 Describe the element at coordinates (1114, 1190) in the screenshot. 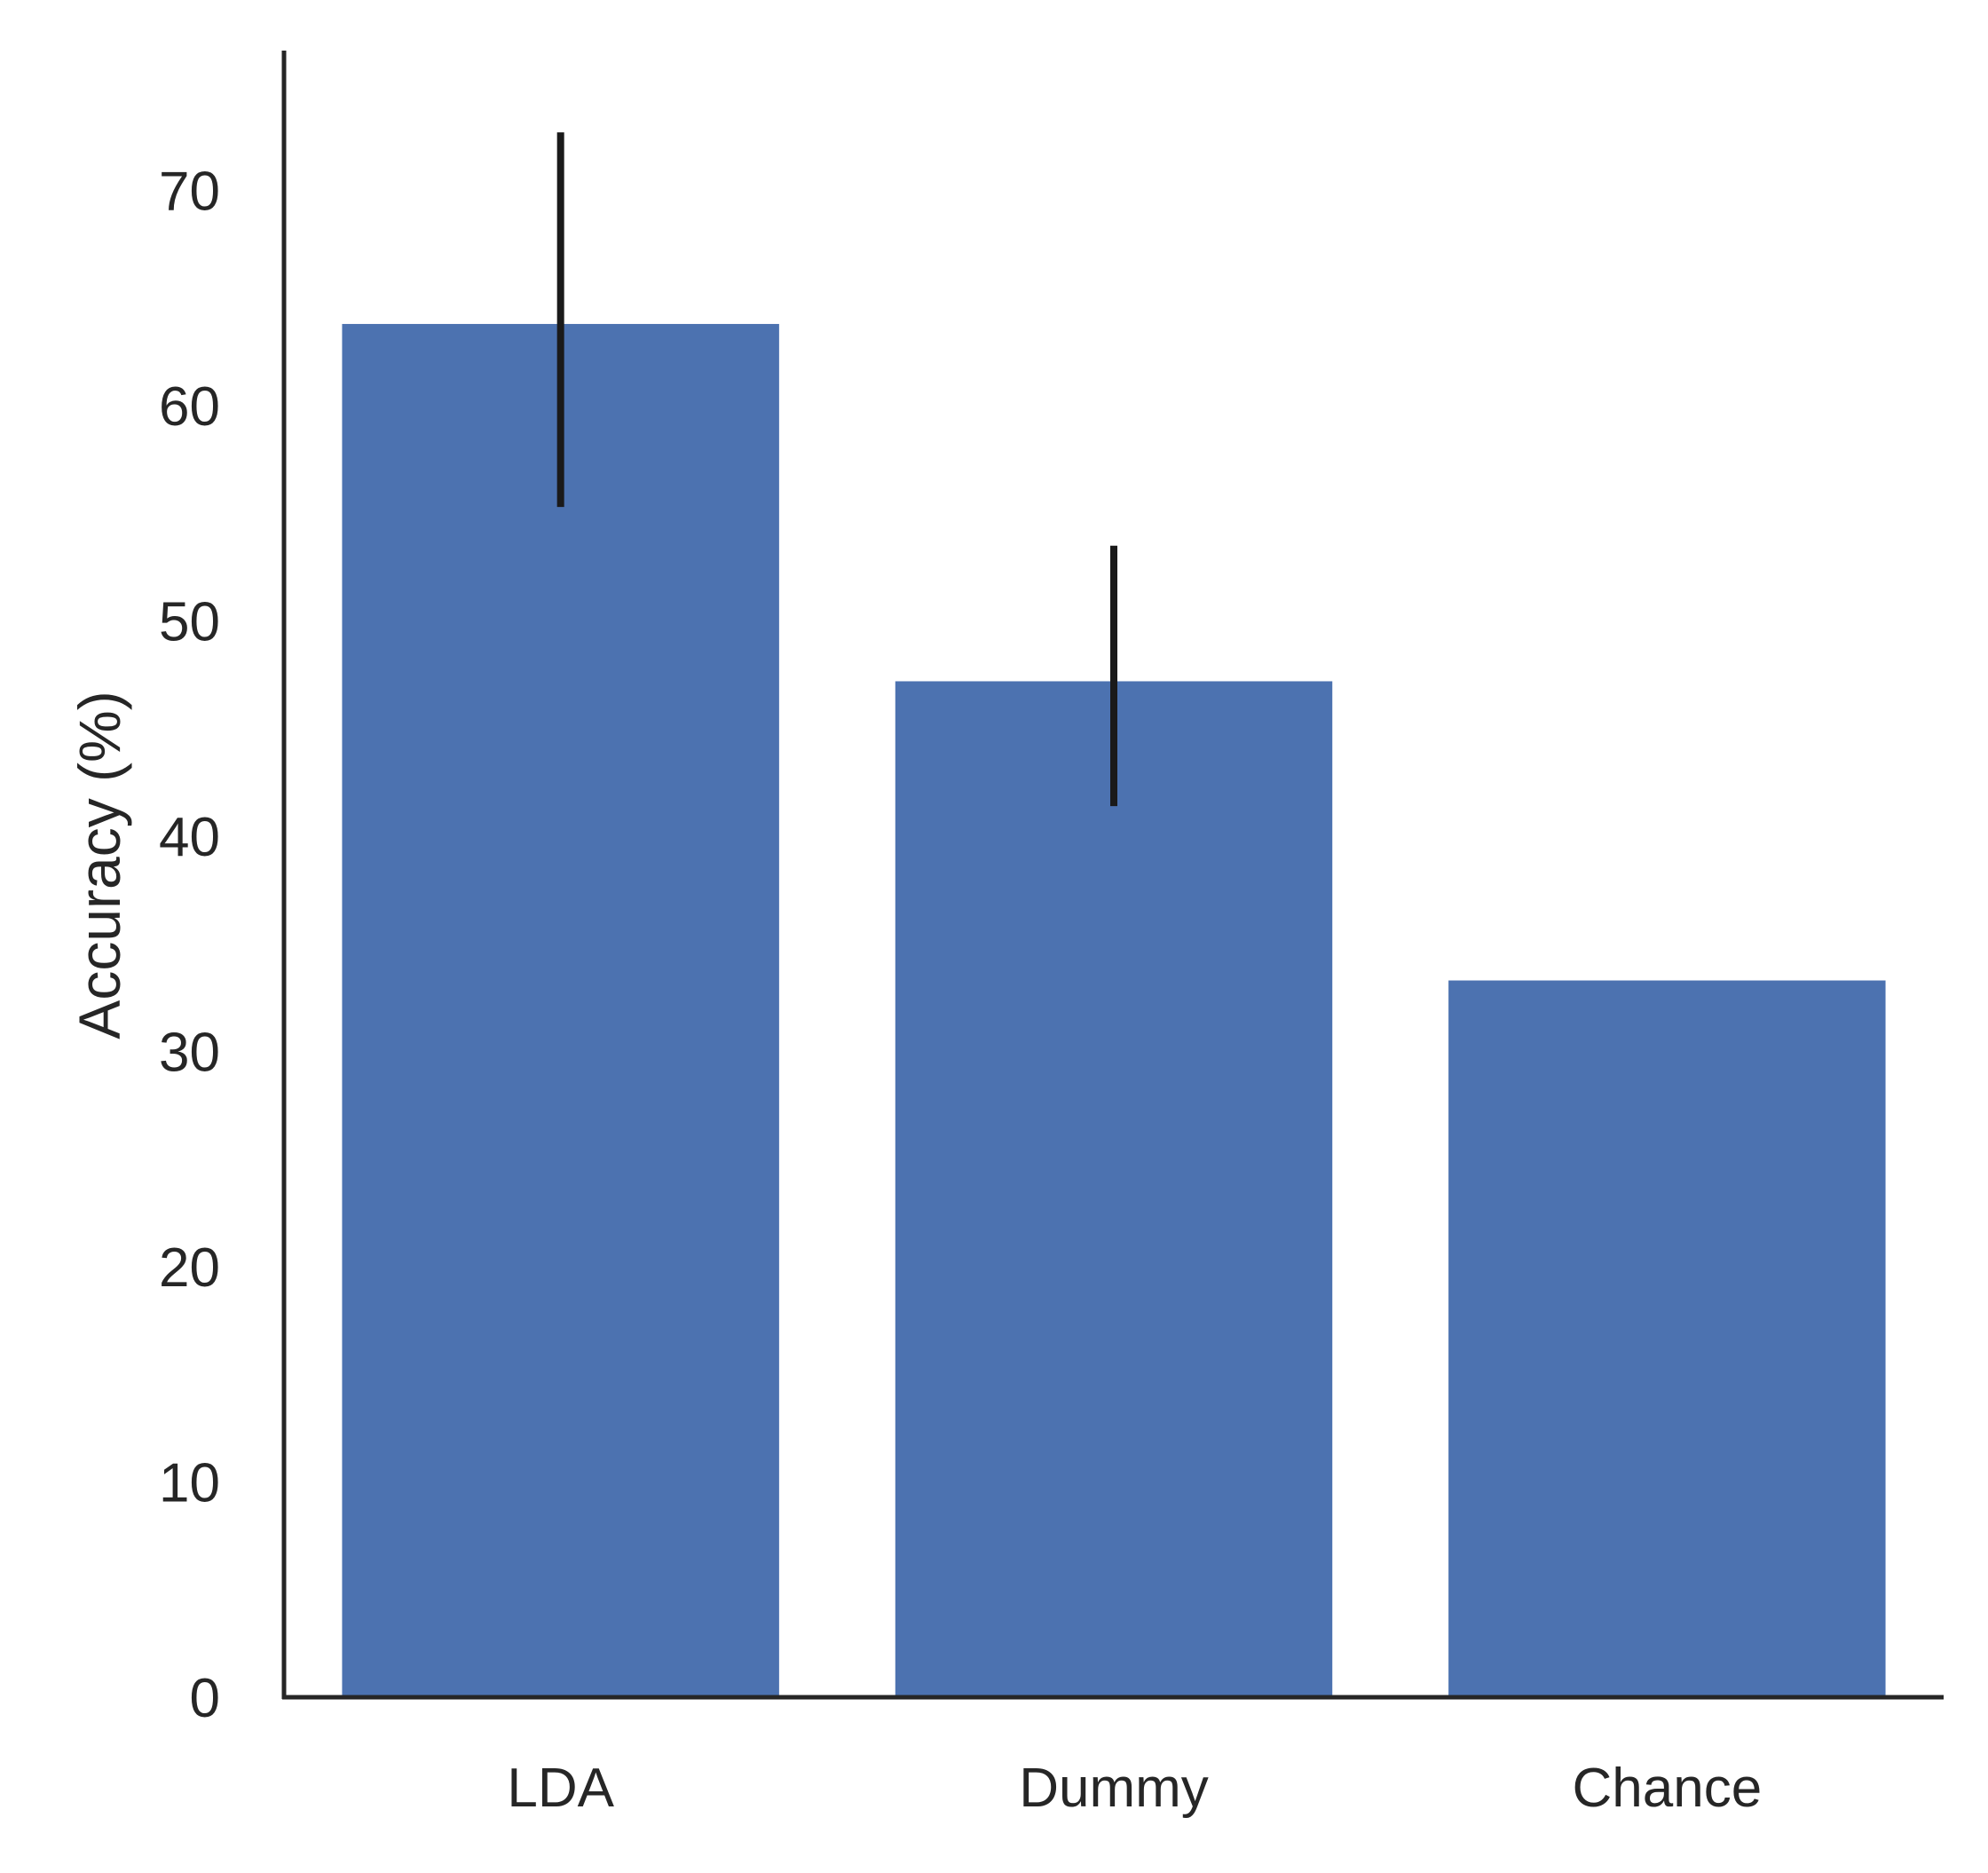

I see `bar-dummy` at that location.